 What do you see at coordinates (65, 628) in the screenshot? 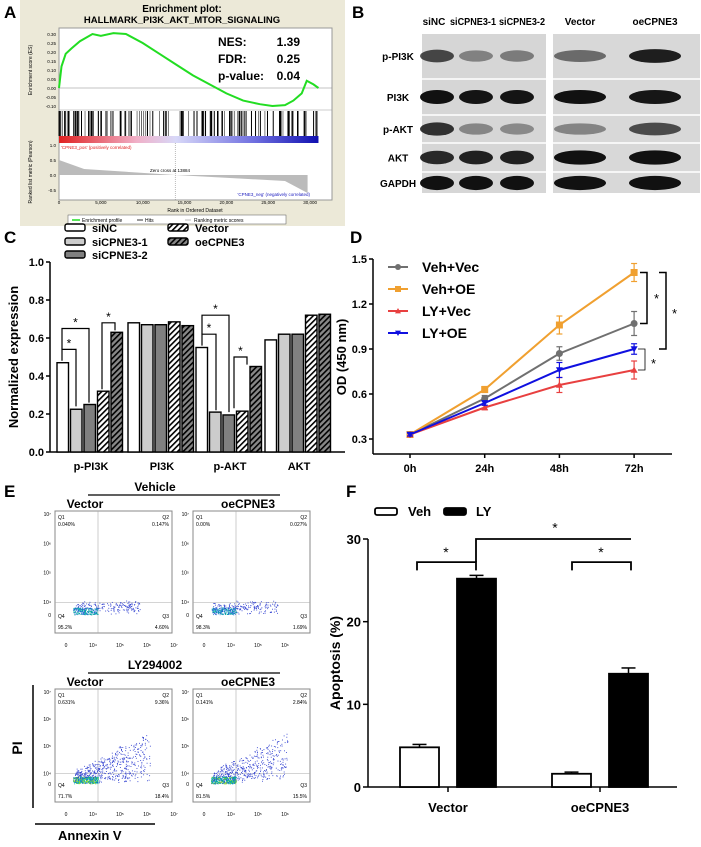
I see `quadrant-value-q4: 95.2%` at bounding box center [65, 628].